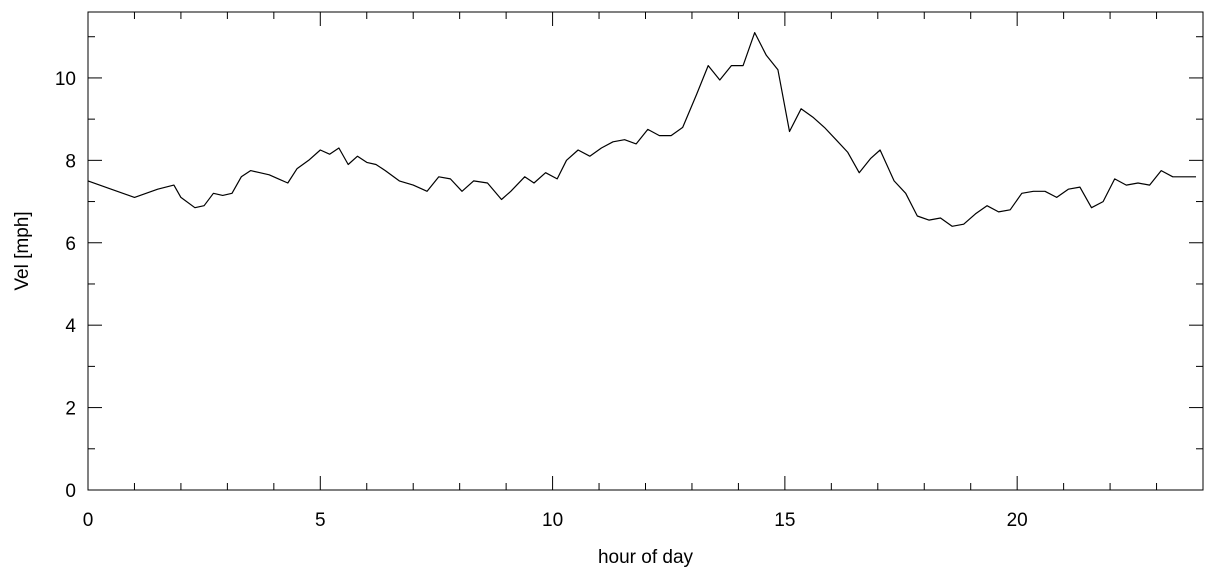  What do you see at coordinates (70, 244) in the screenshot?
I see `y-tick-label: 6` at bounding box center [70, 244].